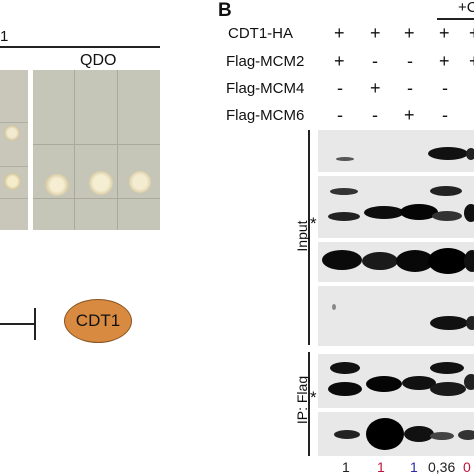  What do you see at coordinates (18, 324) in the screenshot?
I see `inhibition-line` at bounding box center [18, 324].